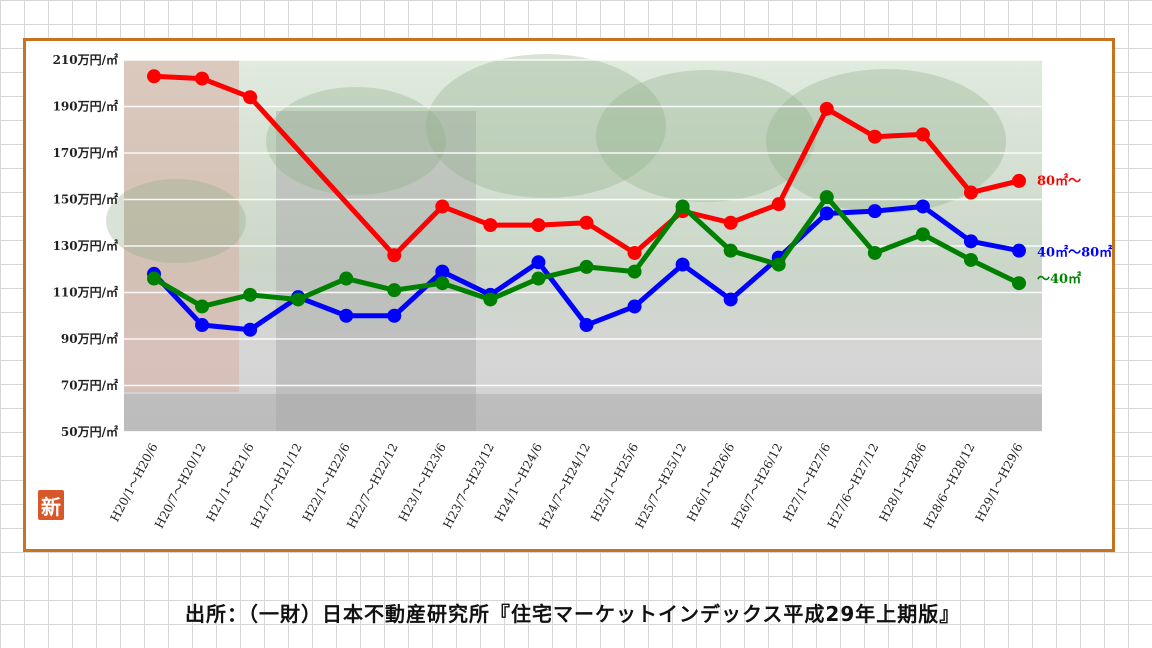 This screenshot has height=648, width=1152. I want to click on x-tick-label: H26/1～H26/6, so click(710, 482).